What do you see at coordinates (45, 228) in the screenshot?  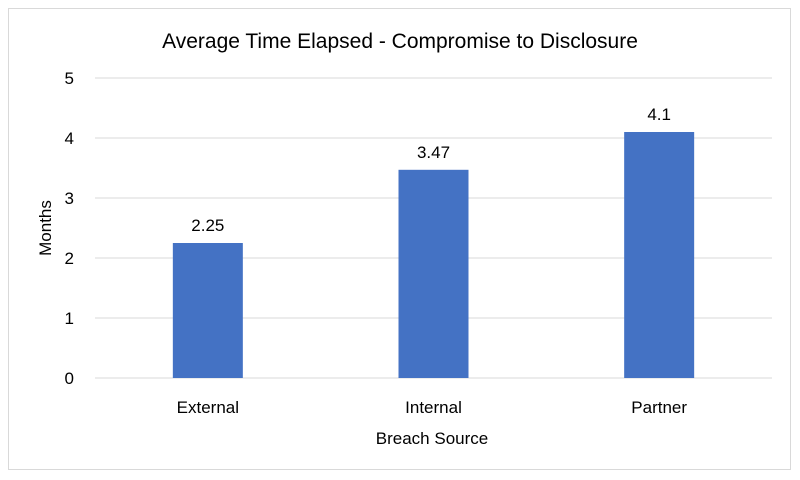 I see `y-axis-label: Months` at bounding box center [45, 228].